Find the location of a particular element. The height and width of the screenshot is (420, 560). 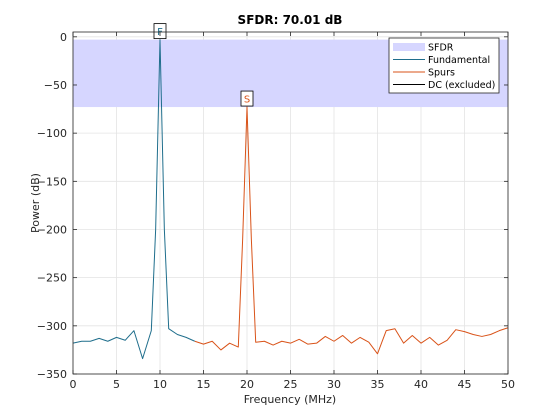

marker-label-s: S is located at coordinates (247, 100).